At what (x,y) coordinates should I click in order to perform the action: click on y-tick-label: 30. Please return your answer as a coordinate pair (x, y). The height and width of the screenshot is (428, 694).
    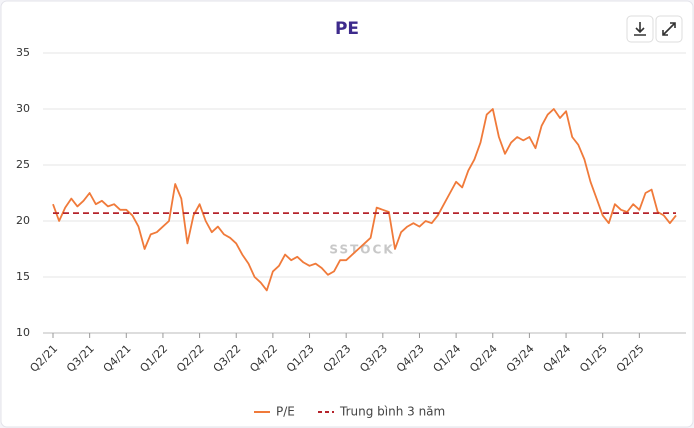
    Looking at the image, I should click on (23, 108).